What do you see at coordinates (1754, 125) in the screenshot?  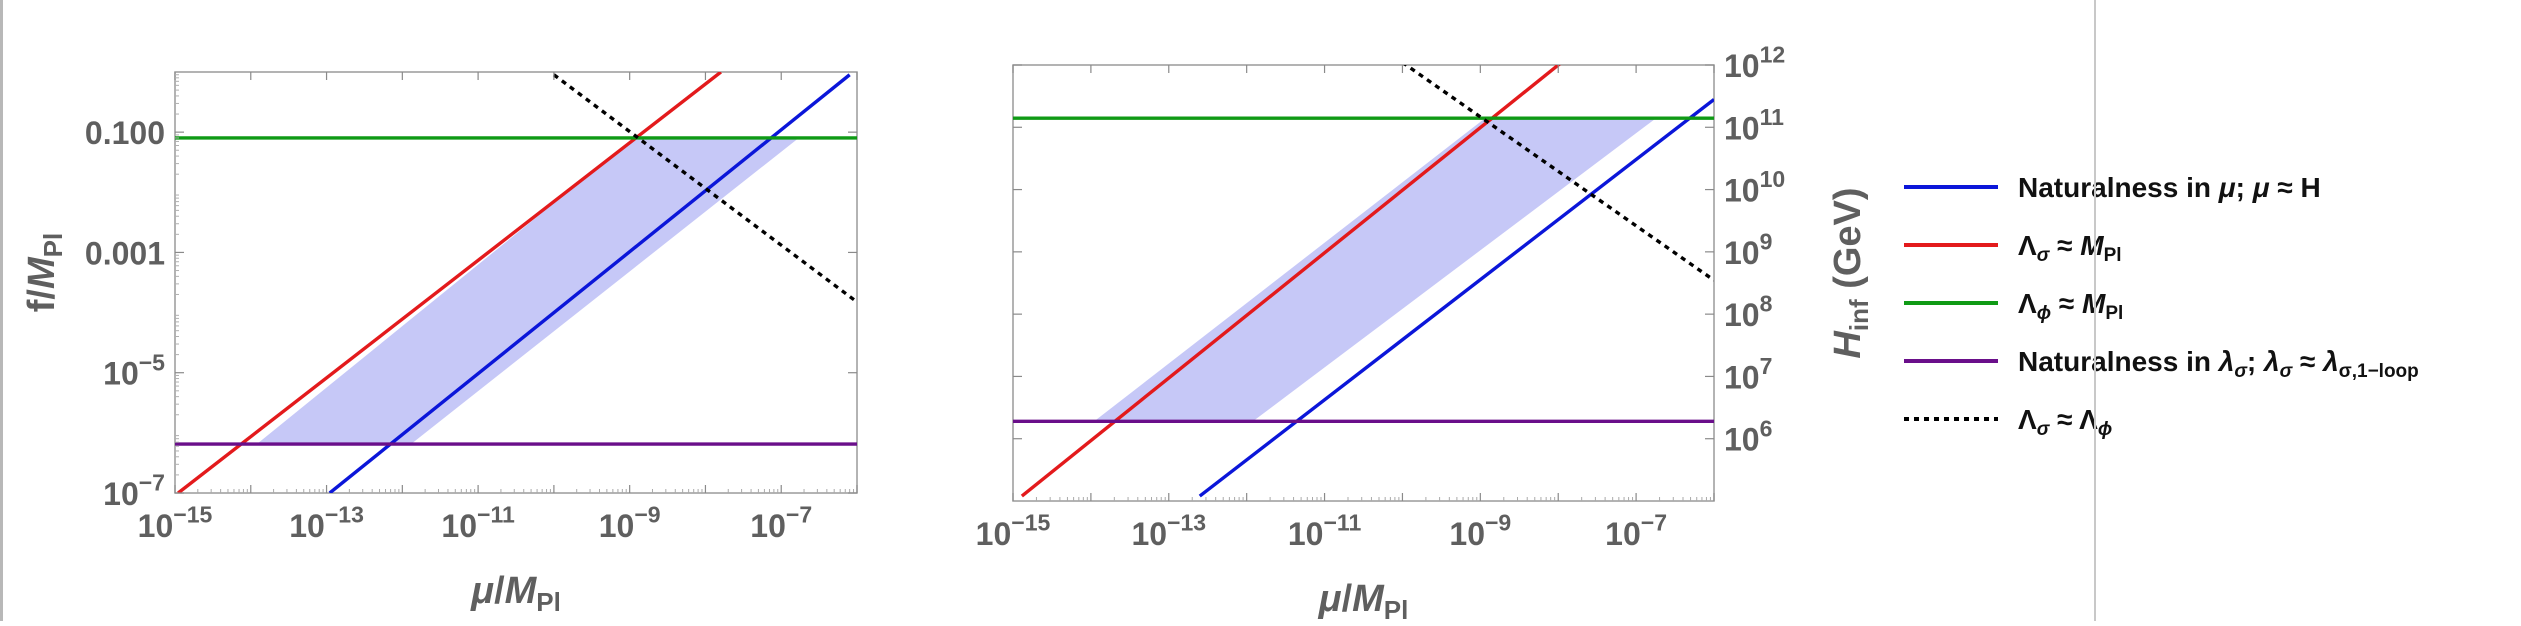 I see `y-tick-label: 10¹¹` at bounding box center [1754, 125].